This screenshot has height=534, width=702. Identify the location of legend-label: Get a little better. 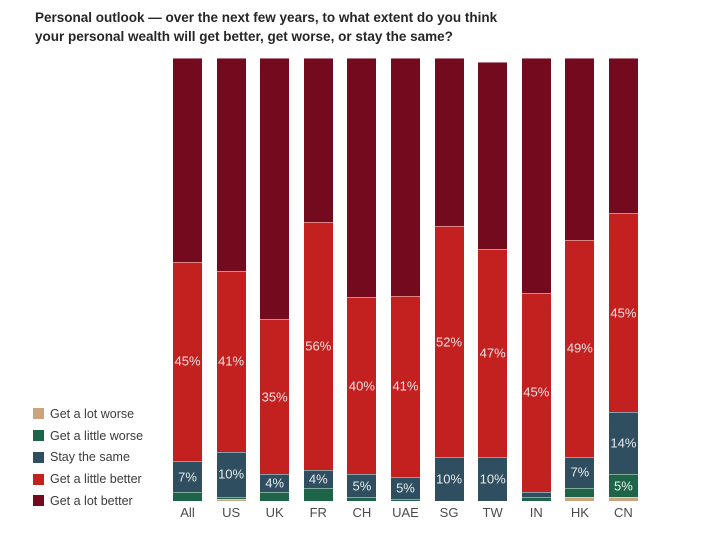
(96, 479).